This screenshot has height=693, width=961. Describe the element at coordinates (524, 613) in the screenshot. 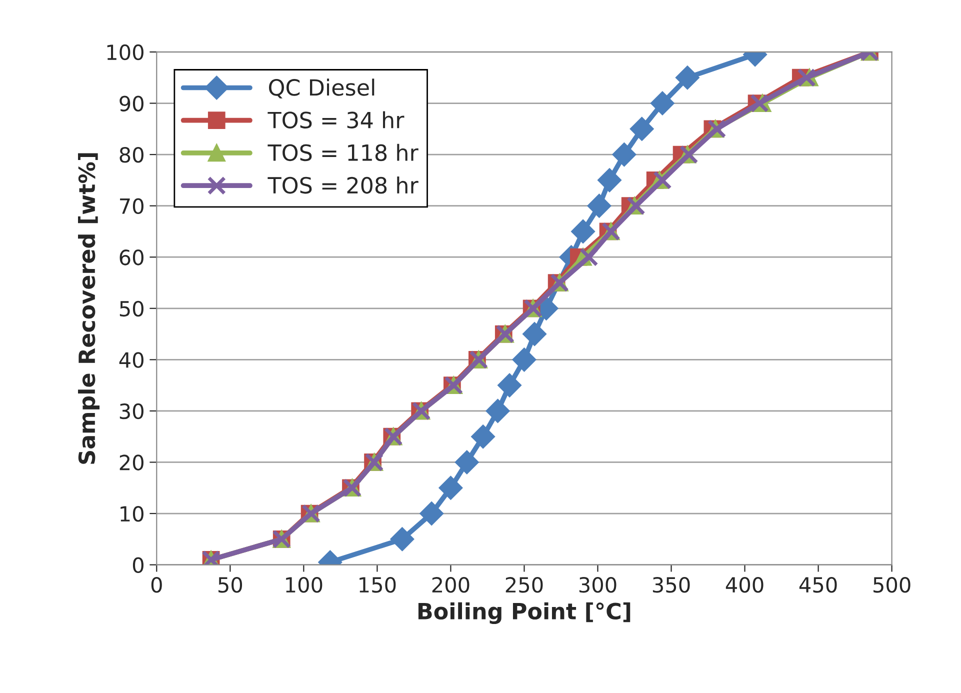

I see `x-axis-title: Boiling Point [°C]` at that location.